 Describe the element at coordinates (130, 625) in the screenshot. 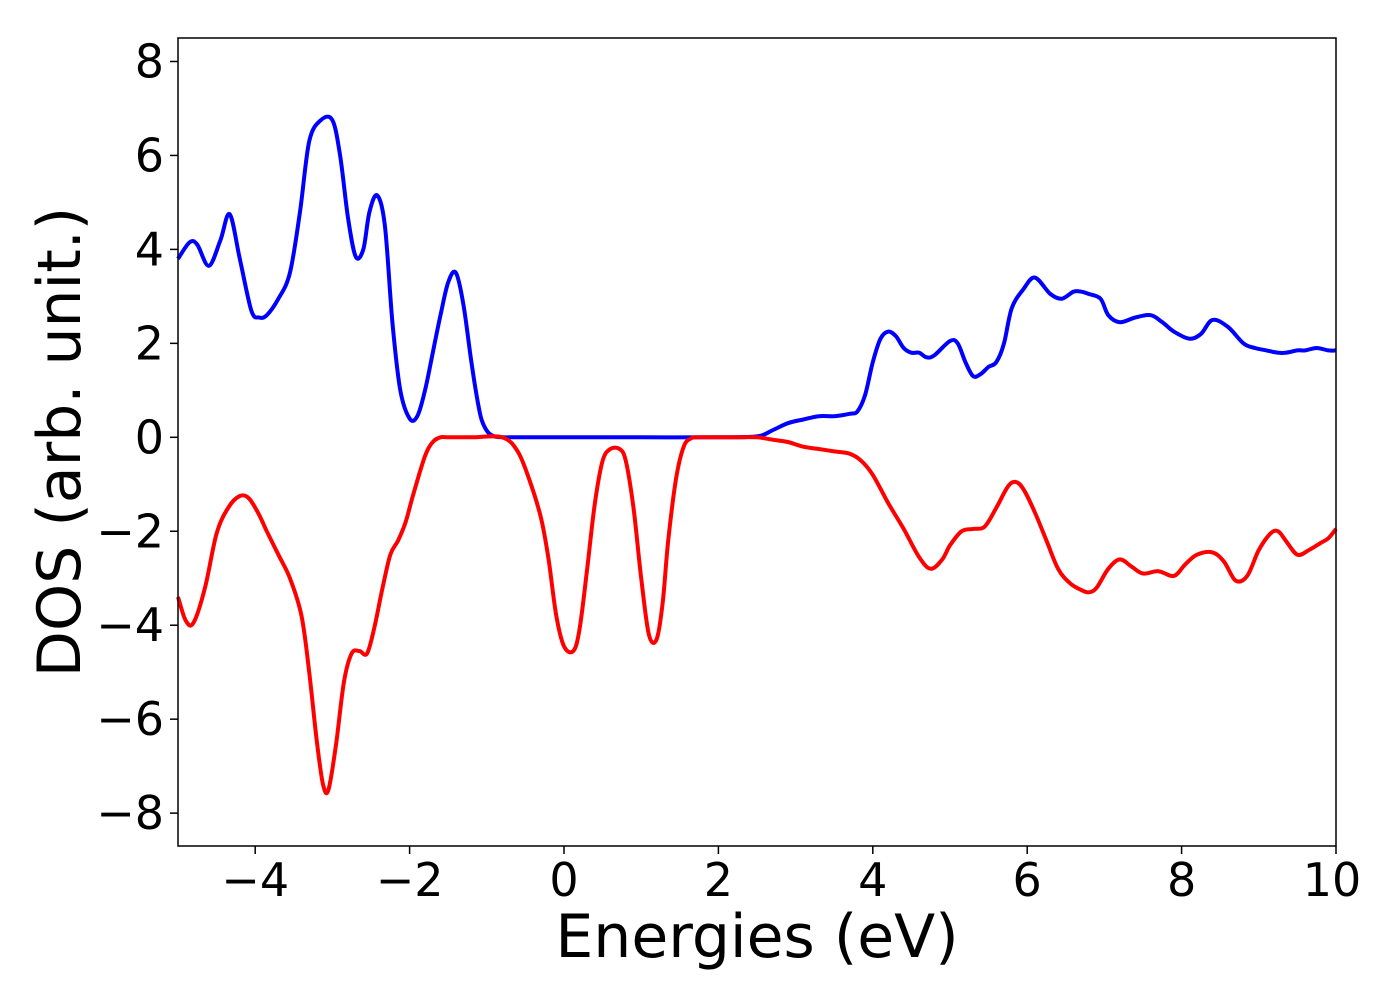

I see `y-tick-label: −4` at that location.